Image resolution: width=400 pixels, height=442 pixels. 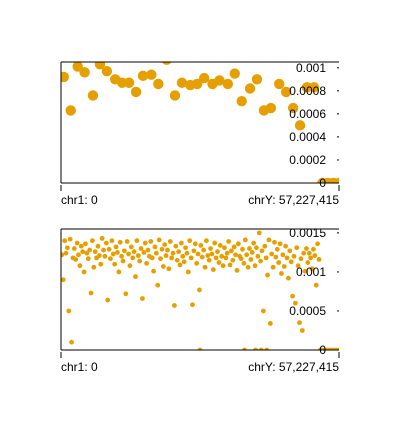 I want to click on y-tick-label: 0.0015, so click(x=307, y=233).